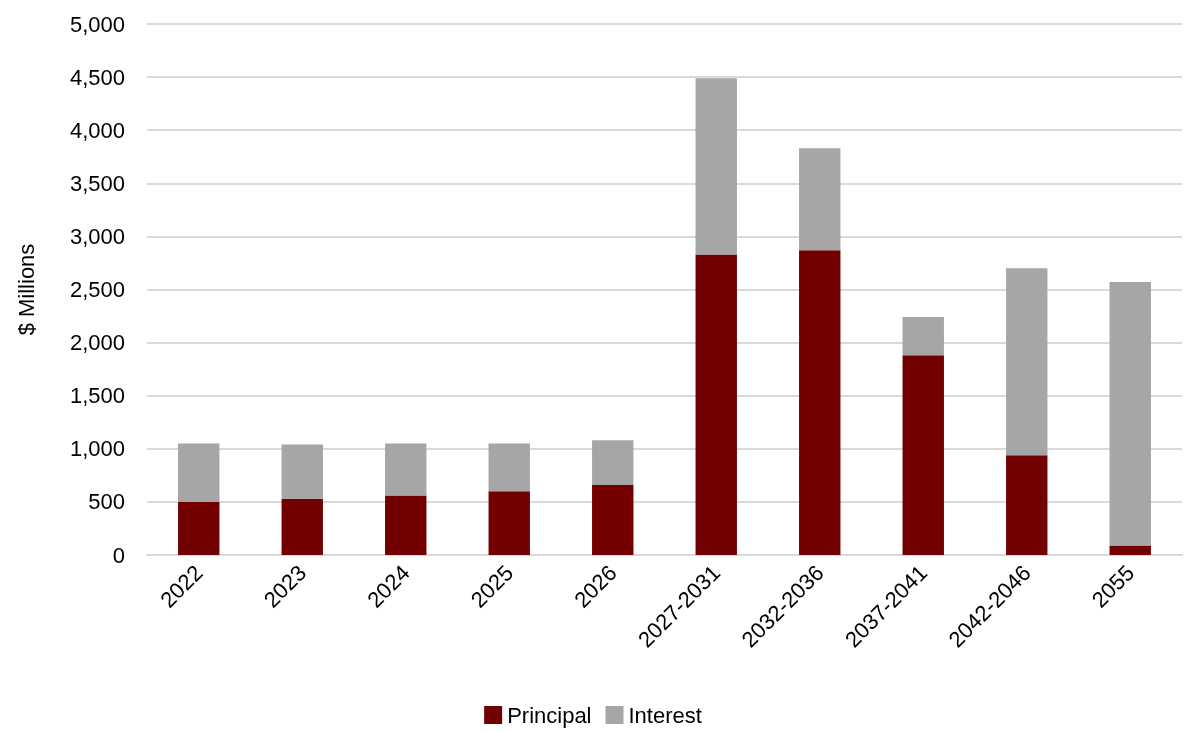 The image size is (1186, 731). I want to click on y-tick-label: 2,500, so click(97, 289).